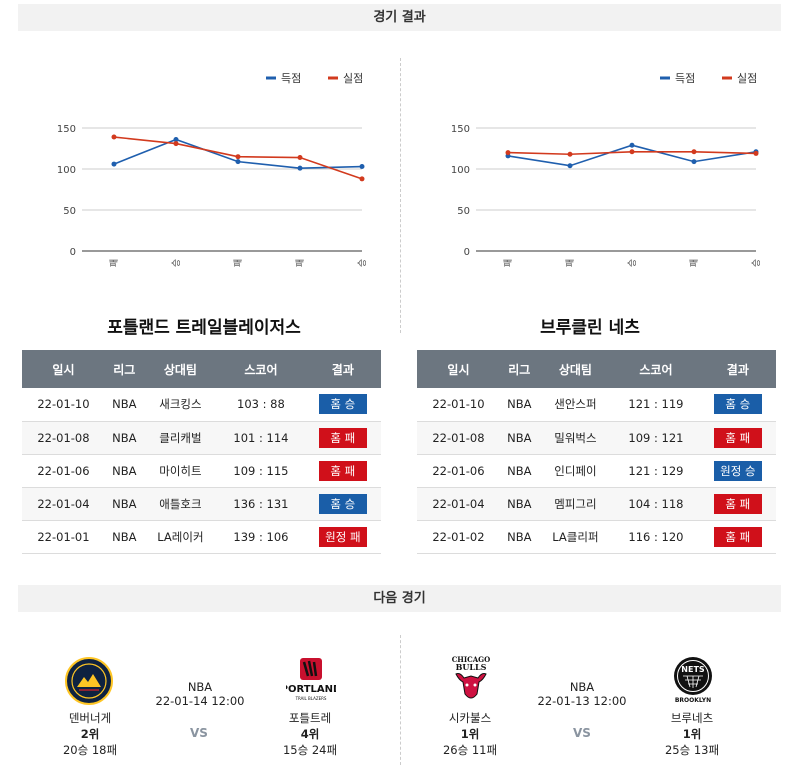  I want to click on row-result: 홈 승, so click(737, 405).